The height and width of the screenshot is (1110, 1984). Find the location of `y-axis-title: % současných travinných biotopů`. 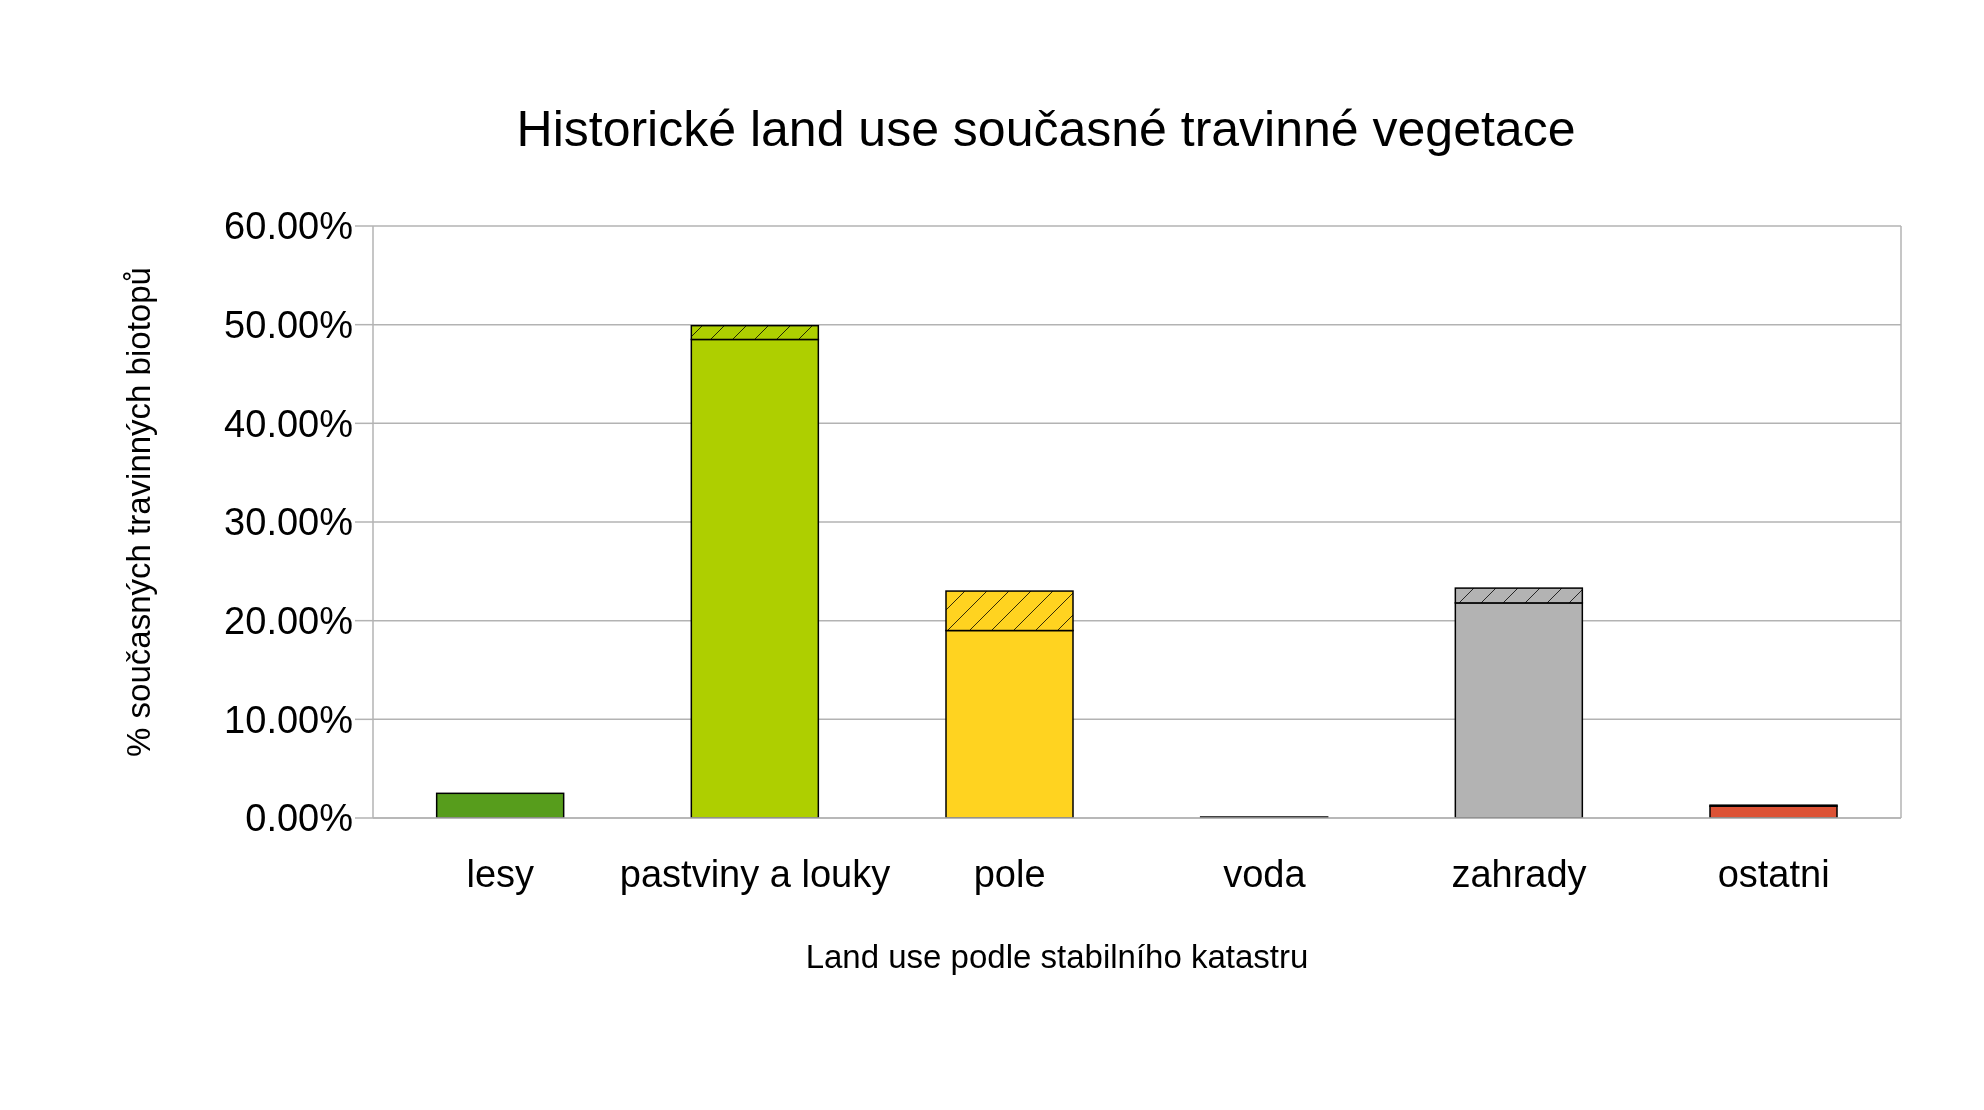

y-axis-title: % současných travinných biotopů is located at coordinates (138, 512).